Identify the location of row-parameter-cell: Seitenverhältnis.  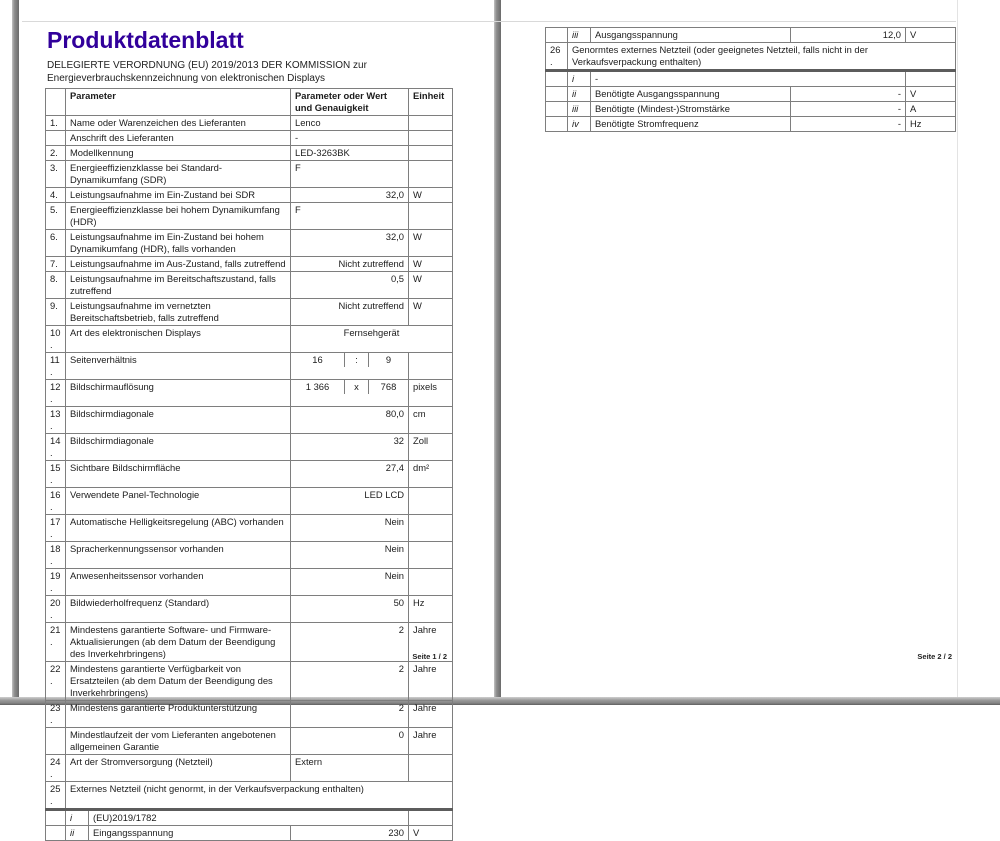
(178, 366).